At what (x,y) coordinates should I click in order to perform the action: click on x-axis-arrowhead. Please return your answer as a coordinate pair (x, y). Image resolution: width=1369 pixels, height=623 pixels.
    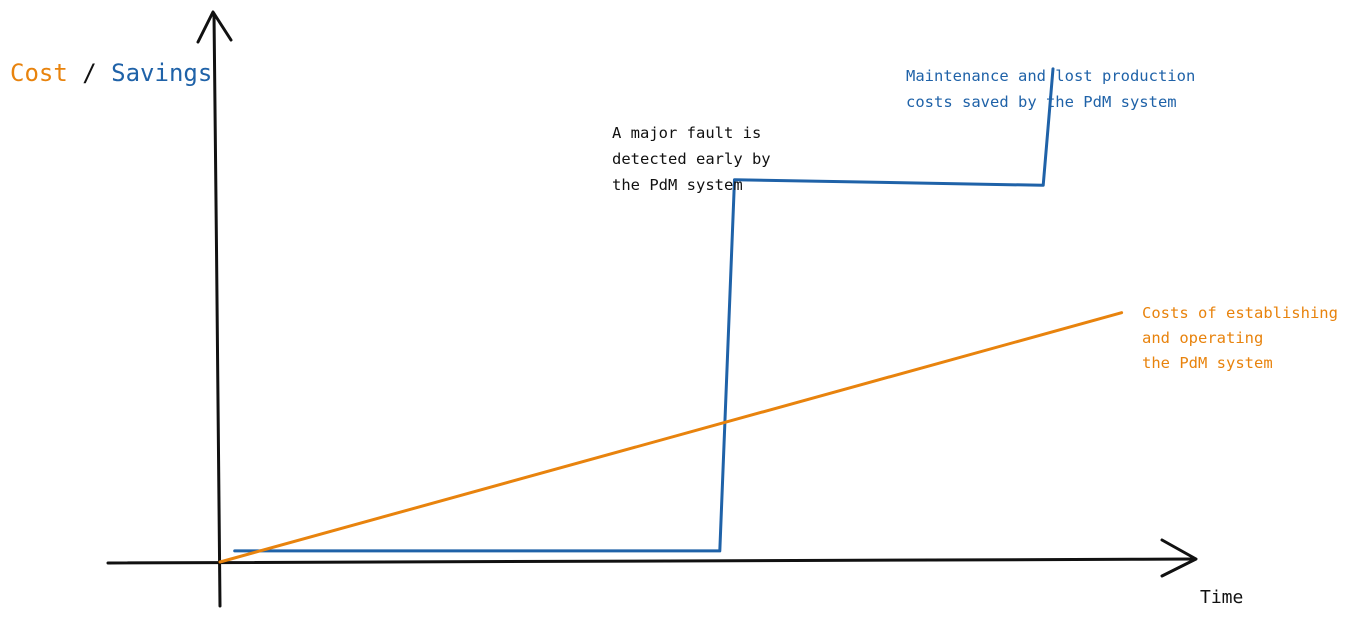
    Looking at the image, I should click on (1179, 558).